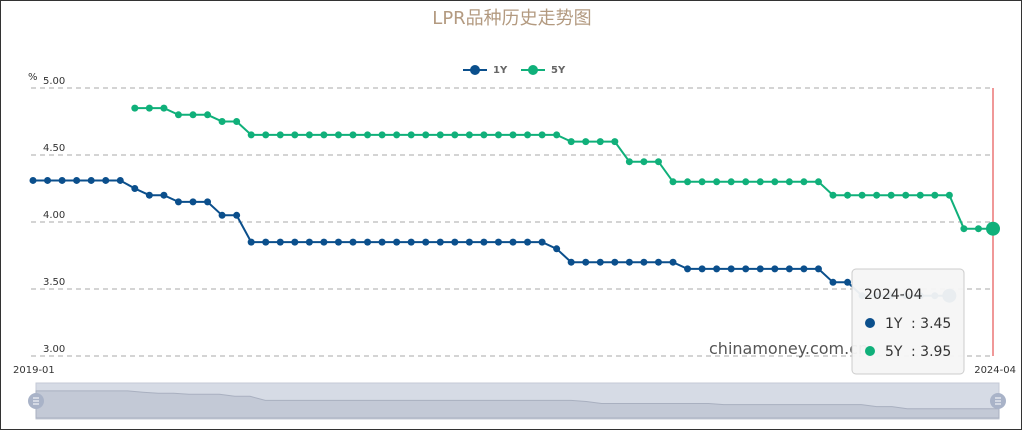 The width and height of the screenshot is (1022, 430). What do you see at coordinates (36, 401) in the screenshot?
I see `navigator-left-handle` at bounding box center [36, 401].